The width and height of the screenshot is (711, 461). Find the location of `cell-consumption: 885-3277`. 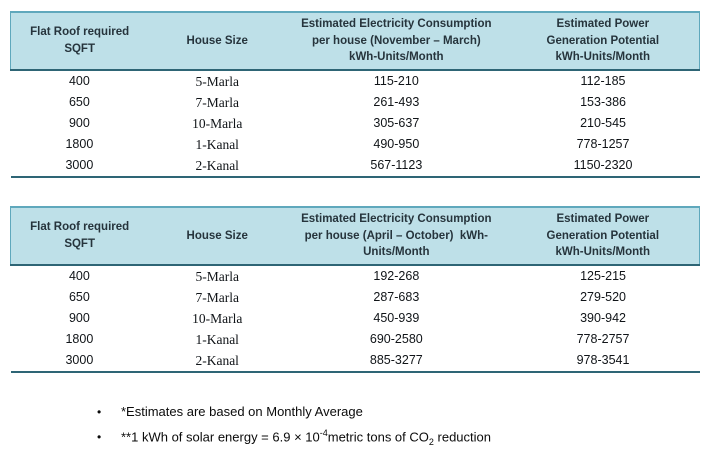

cell-consumption: 885-3277 is located at coordinates (396, 362).